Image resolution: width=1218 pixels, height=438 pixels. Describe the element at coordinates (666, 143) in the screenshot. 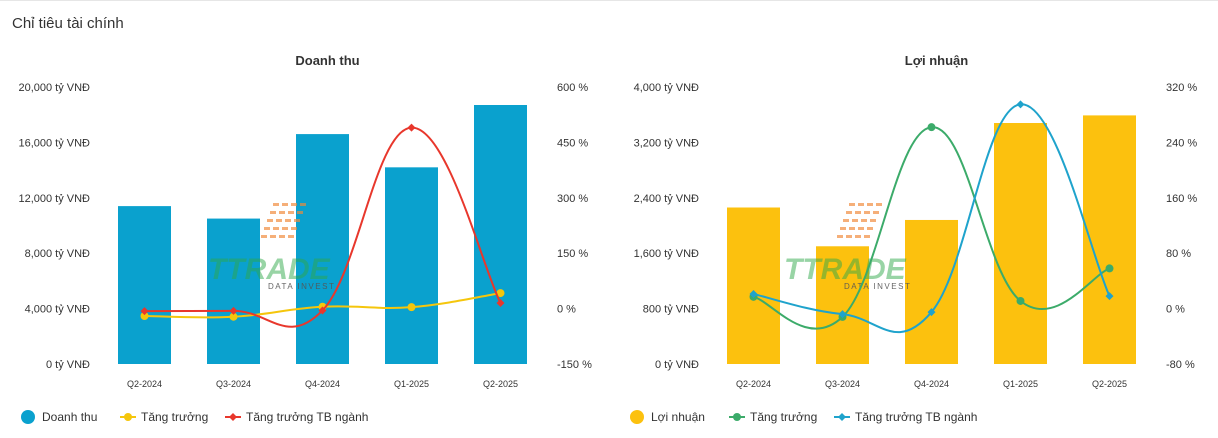

I see `y-left-tick-label: 3,200 tỷ VNĐ` at that location.